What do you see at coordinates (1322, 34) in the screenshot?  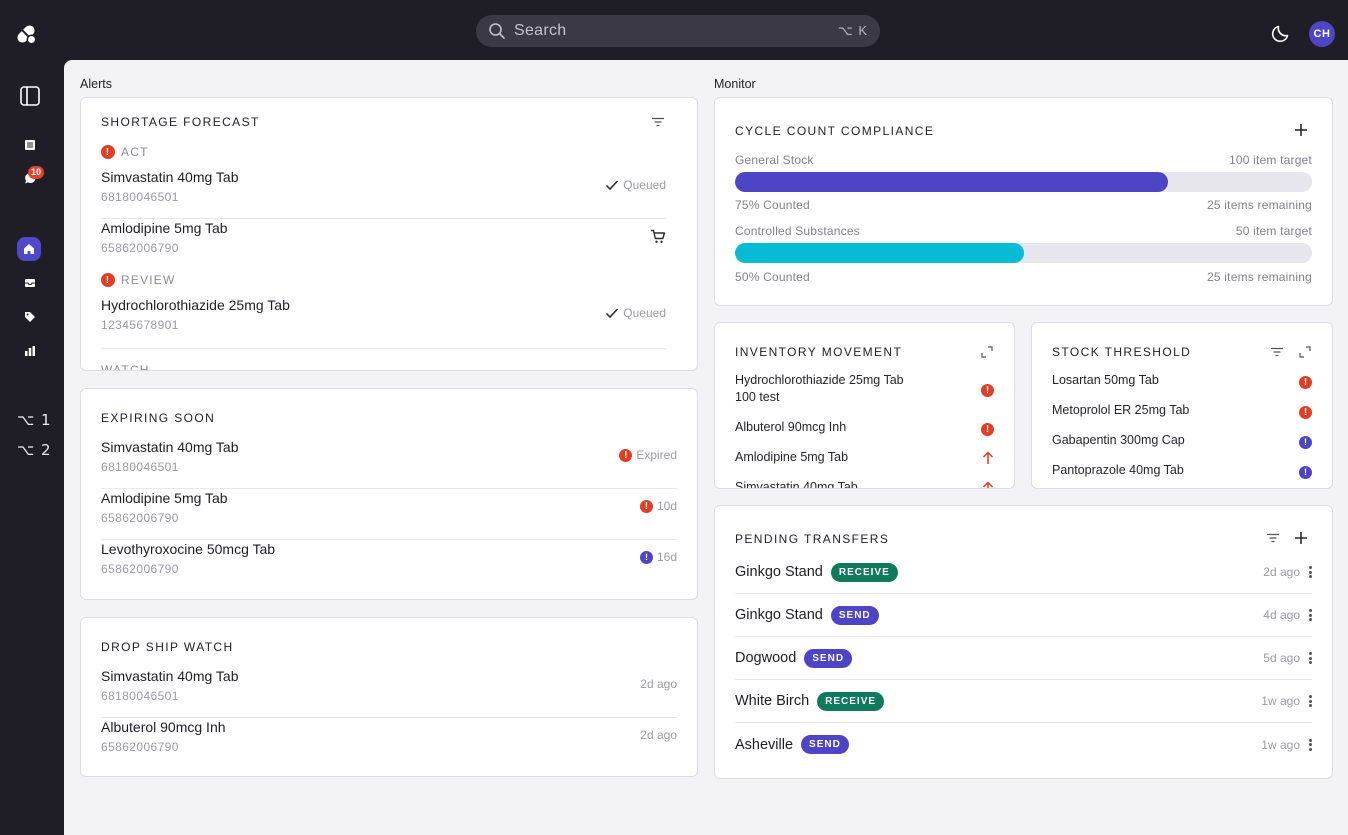 I see `avatar: CH` at bounding box center [1322, 34].